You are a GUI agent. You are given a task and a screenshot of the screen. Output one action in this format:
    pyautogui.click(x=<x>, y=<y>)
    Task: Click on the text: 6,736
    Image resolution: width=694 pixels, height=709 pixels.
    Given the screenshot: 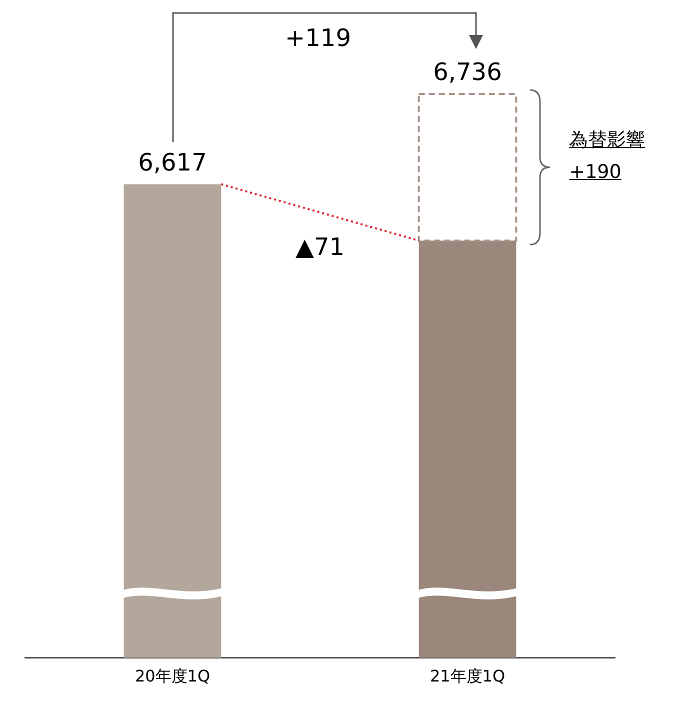 What is the action you would take?
    pyautogui.click(x=467, y=72)
    